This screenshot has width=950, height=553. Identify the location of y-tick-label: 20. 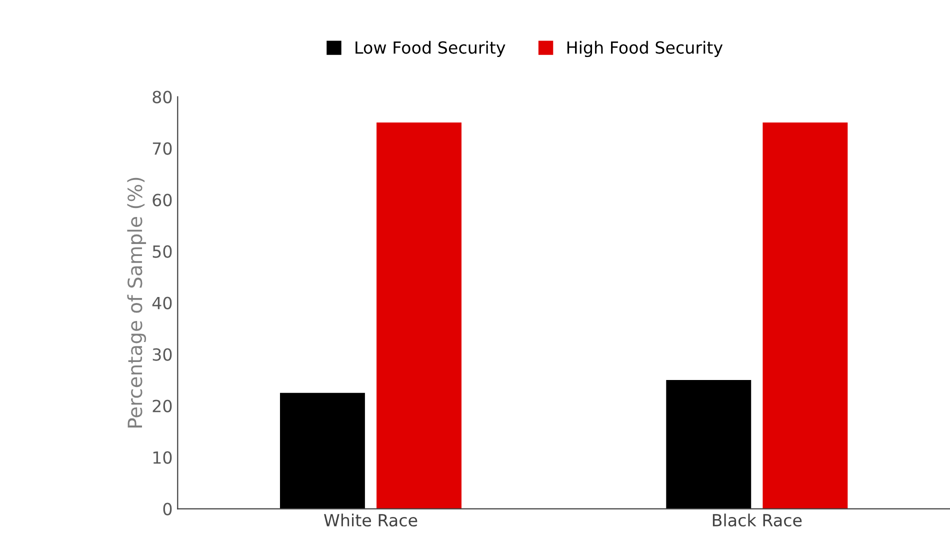
(162, 406).